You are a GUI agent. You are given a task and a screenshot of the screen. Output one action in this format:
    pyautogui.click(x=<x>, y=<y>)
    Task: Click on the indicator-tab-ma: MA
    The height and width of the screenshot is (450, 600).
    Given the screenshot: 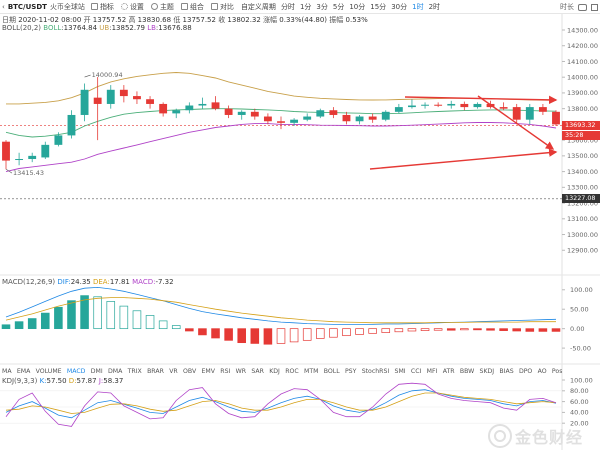 What is the action you would take?
    pyautogui.click(x=7, y=371)
    